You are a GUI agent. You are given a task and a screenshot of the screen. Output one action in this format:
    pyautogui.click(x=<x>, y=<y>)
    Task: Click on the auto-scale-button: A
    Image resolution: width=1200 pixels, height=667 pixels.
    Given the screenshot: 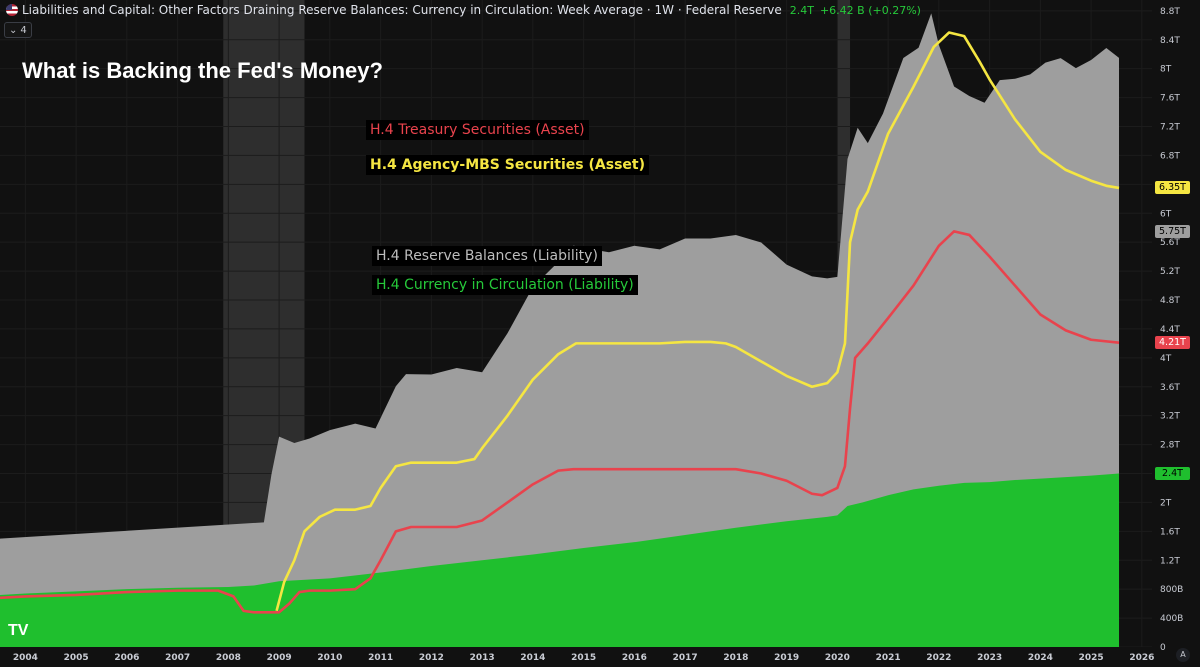 What is the action you would take?
    pyautogui.click(x=1183, y=655)
    